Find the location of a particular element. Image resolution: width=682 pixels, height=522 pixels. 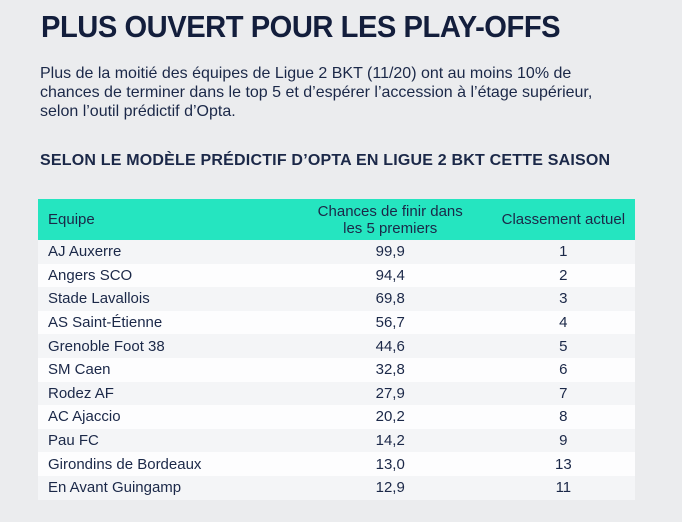

table-row: Stade Lavallois 69,8 3 is located at coordinates (336, 299).